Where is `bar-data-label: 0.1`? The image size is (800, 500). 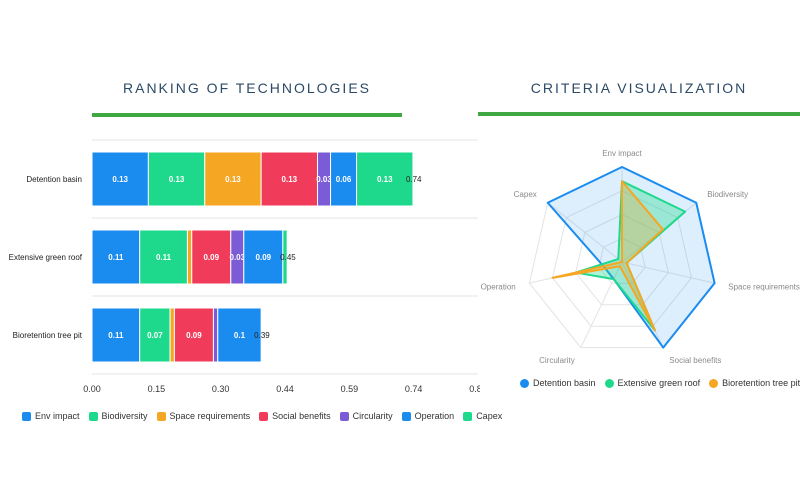 bar-data-label: 0.1 is located at coordinates (240, 335).